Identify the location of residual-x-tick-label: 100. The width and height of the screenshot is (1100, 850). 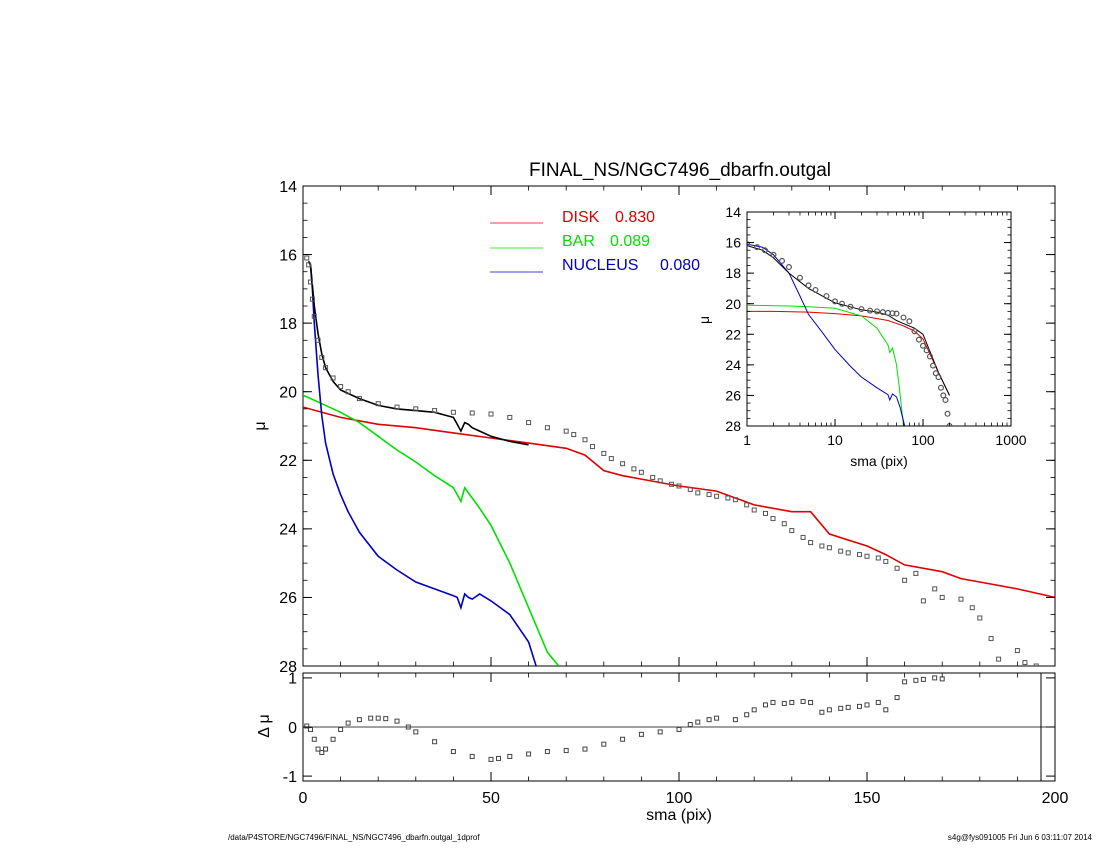
(679, 798).